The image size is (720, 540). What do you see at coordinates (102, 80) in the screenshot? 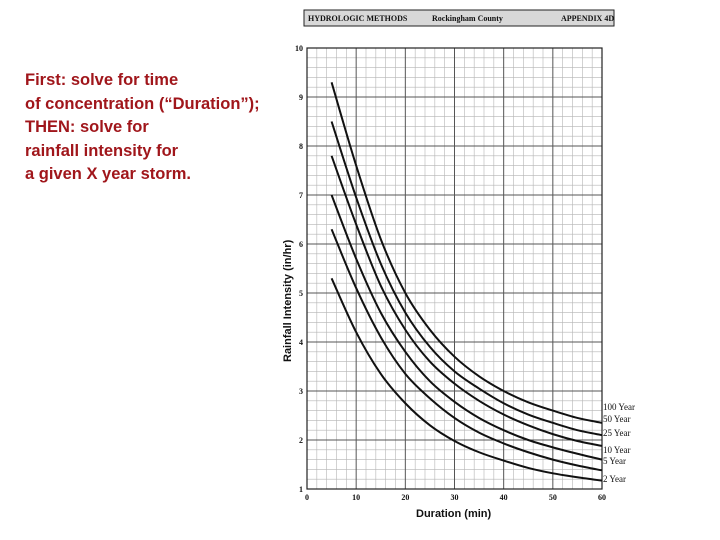
I see `slide-note-line: First: solve for time` at bounding box center [102, 80].